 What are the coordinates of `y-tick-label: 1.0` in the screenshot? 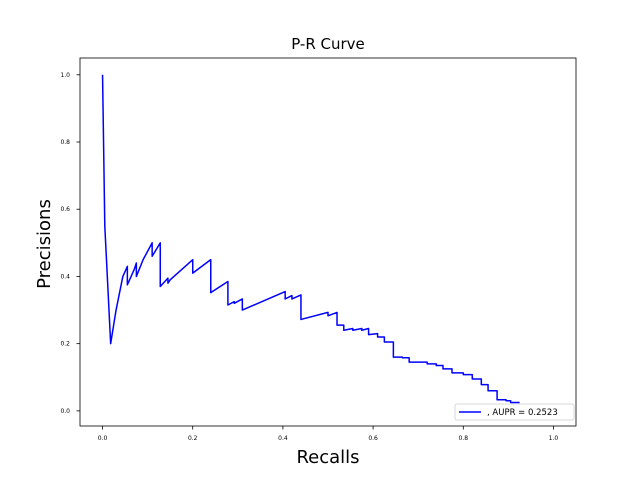 It's located at (65, 75).